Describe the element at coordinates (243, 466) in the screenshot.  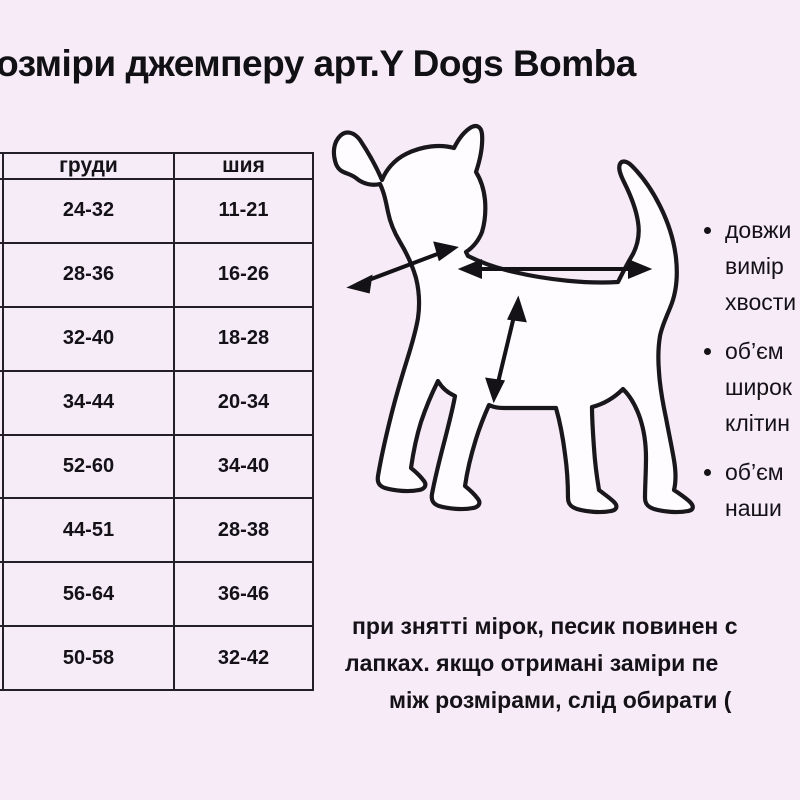
I see `cell-neck: 34-40` at that location.